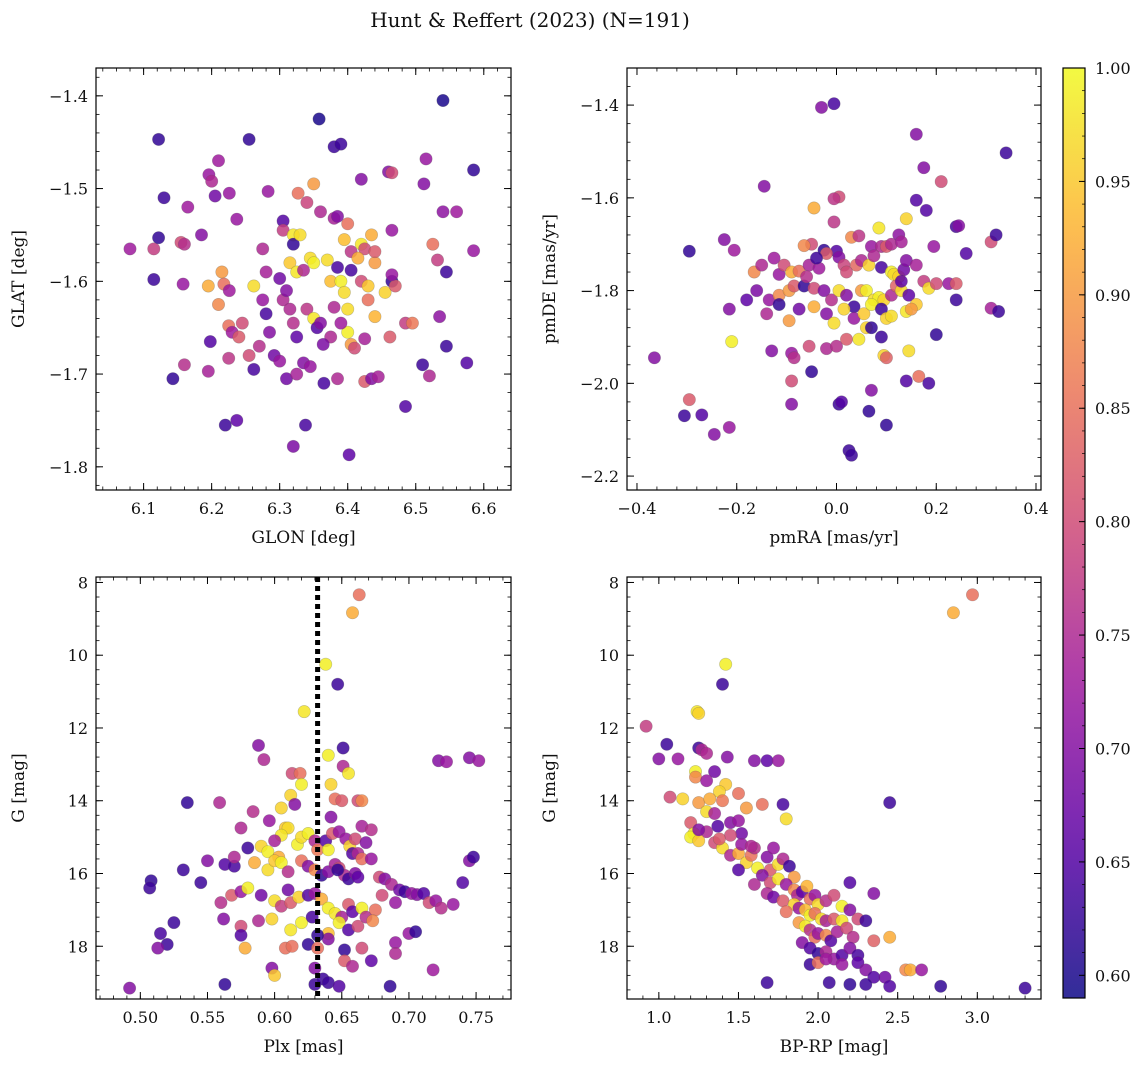 The height and width of the screenshot is (1067, 1148). Describe the element at coordinates (19, 787) in the screenshot. I see `y-axis-label: G [mag]` at that location.